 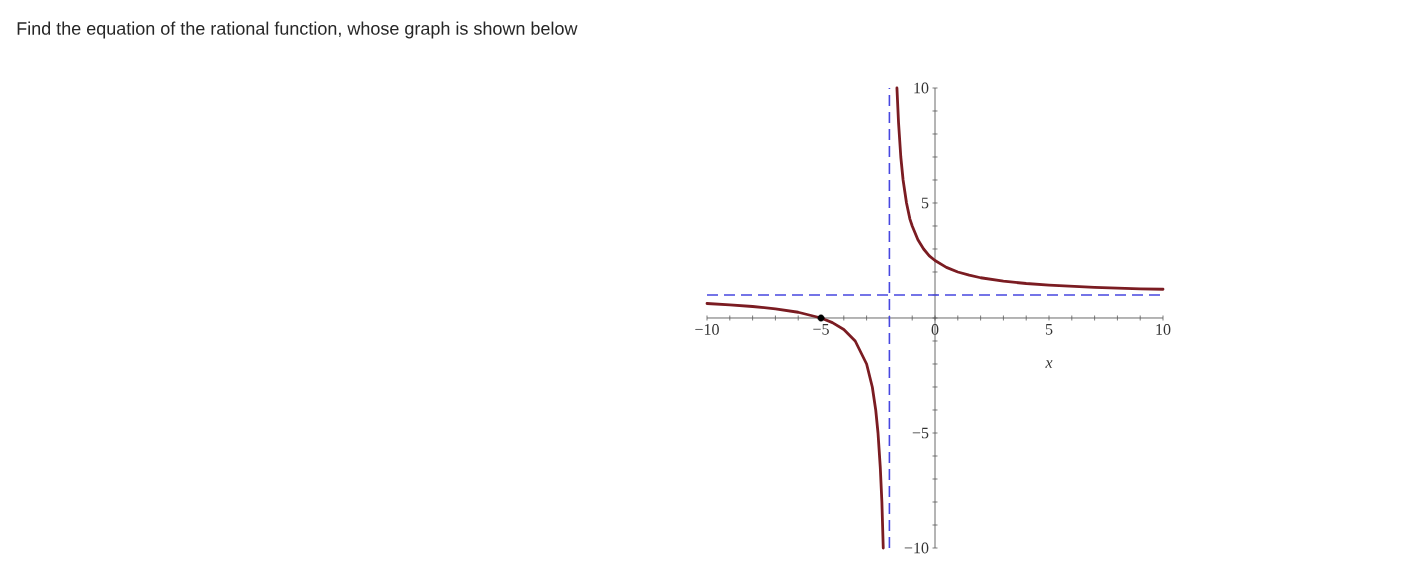 What do you see at coordinates (921, 88) in the screenshot?
I see `y-tick-label: 10` at bounding box center [921, 88].